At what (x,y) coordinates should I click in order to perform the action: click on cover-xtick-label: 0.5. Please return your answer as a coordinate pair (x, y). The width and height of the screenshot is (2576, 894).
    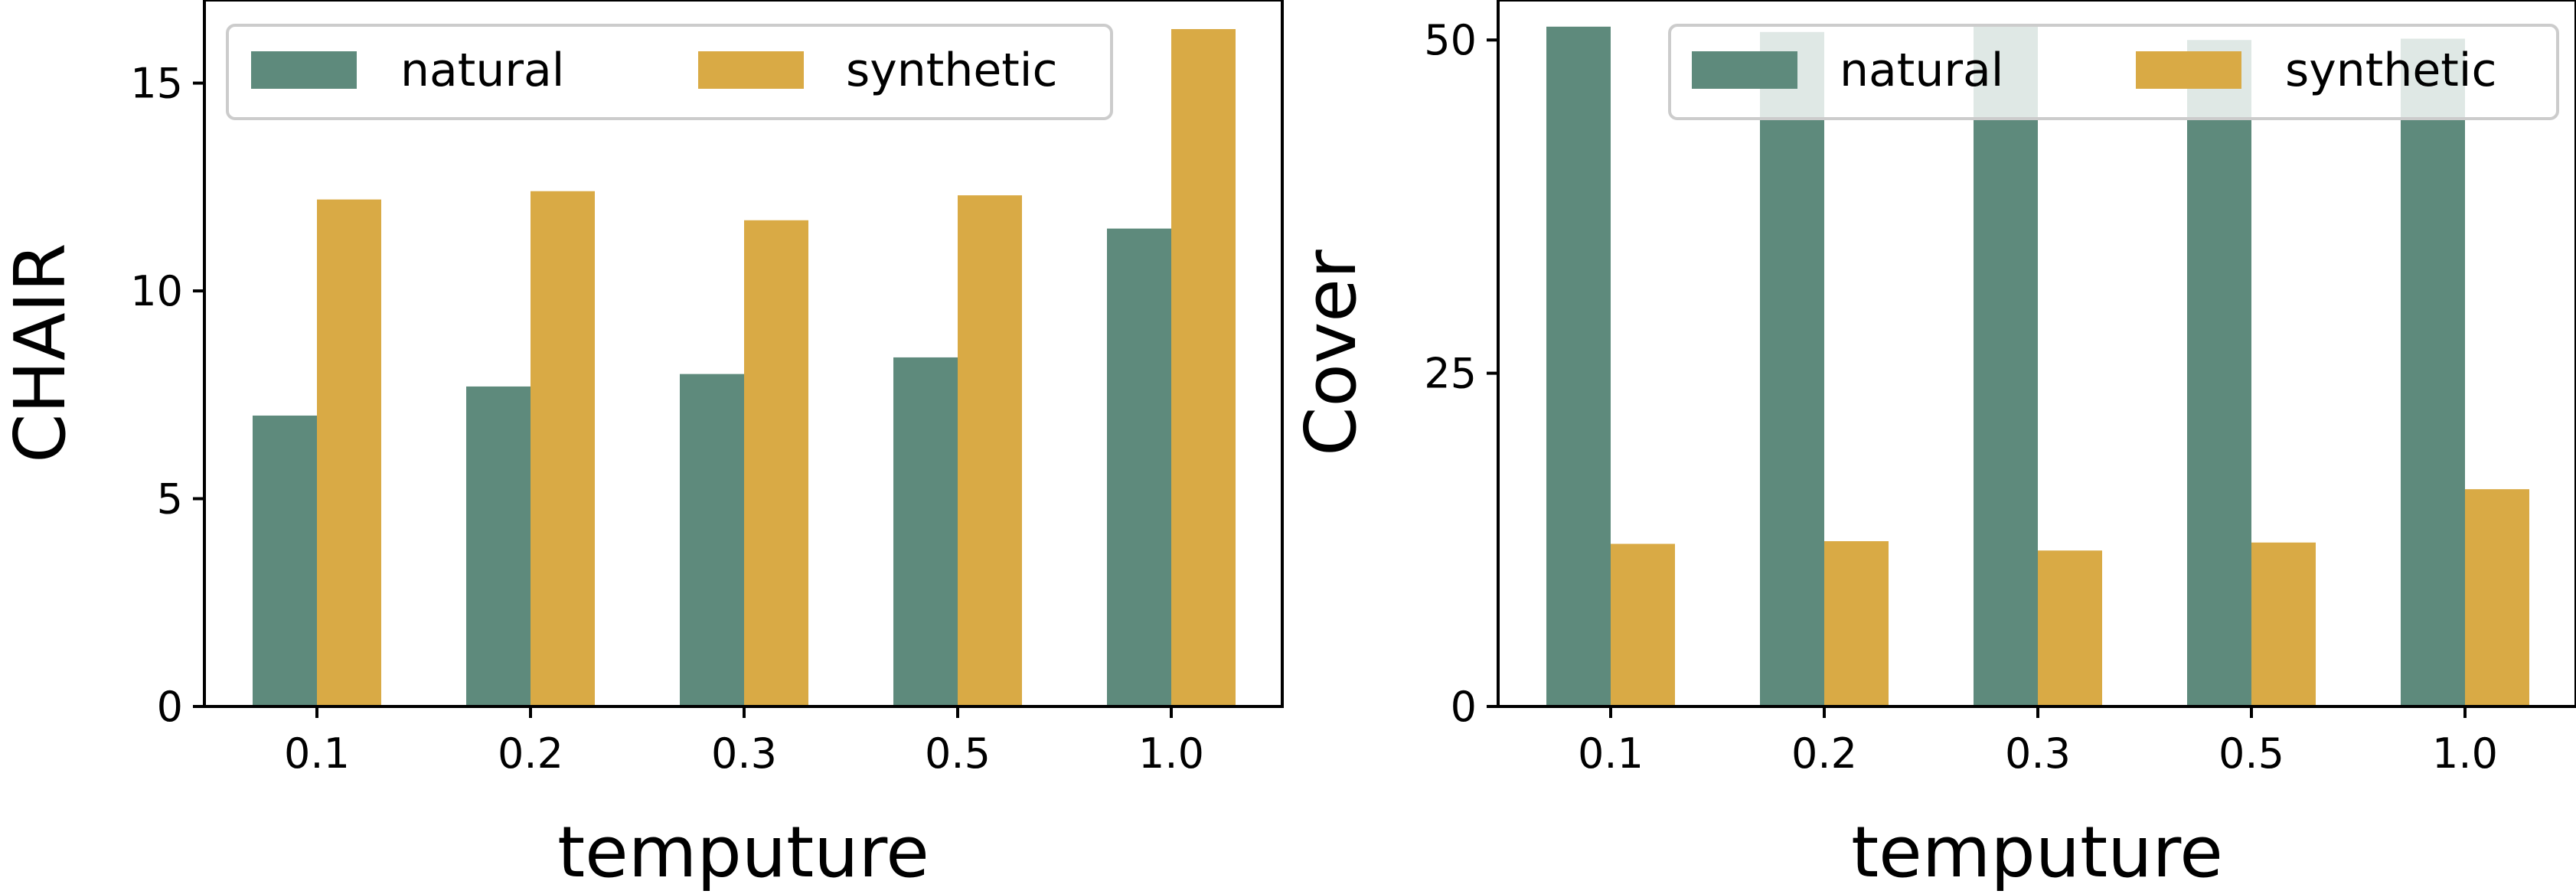
    Looking at the image, I should click on (2251, 753).